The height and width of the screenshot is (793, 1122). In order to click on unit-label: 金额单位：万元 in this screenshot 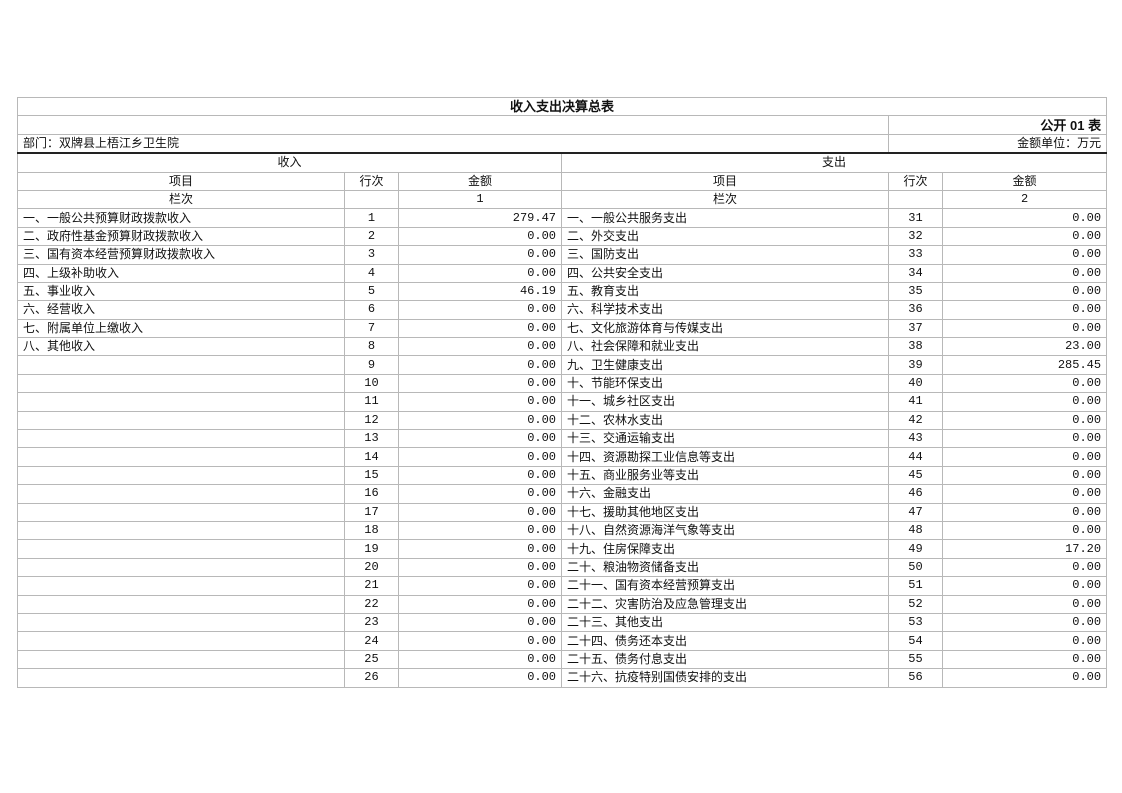, I will do `click(997, 144)`.